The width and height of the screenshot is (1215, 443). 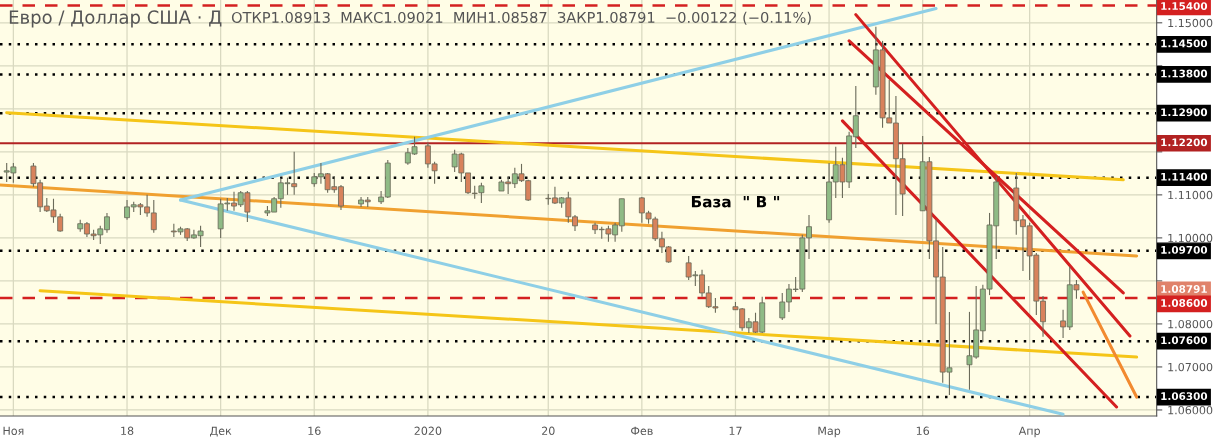 I want to click on y-tick-label: 1.08000, so click(x=1190, y=324).